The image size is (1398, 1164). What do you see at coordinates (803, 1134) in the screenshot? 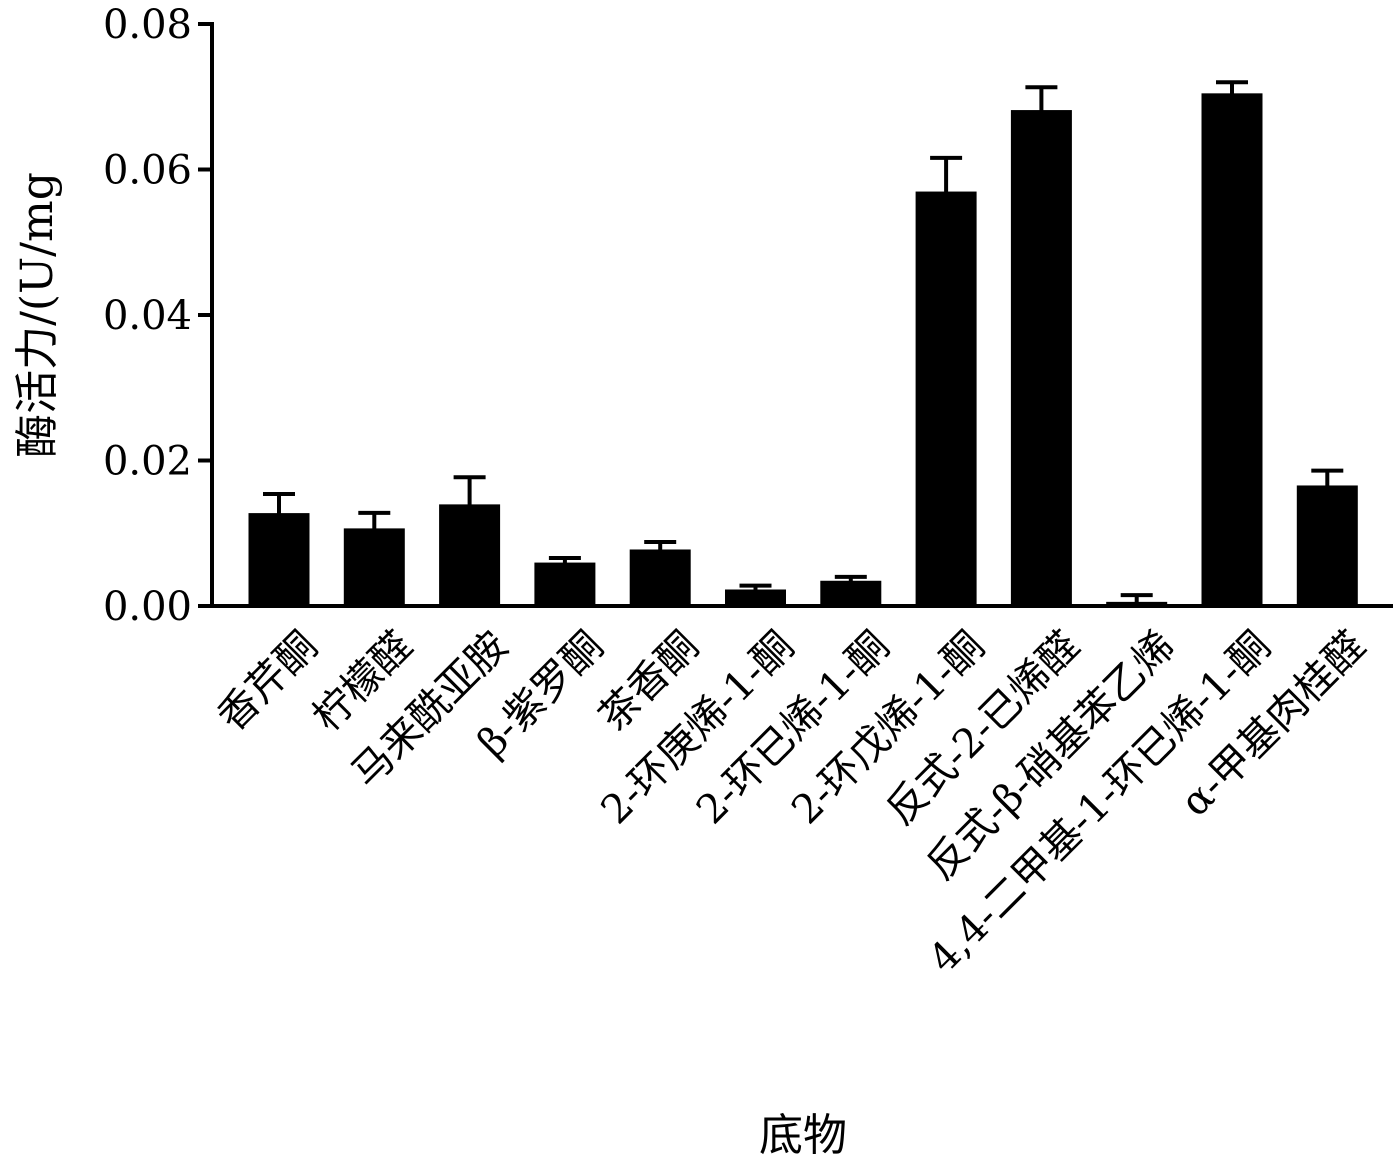
I see `x-axis-title: 底物` at bounding box center [803, 1134].